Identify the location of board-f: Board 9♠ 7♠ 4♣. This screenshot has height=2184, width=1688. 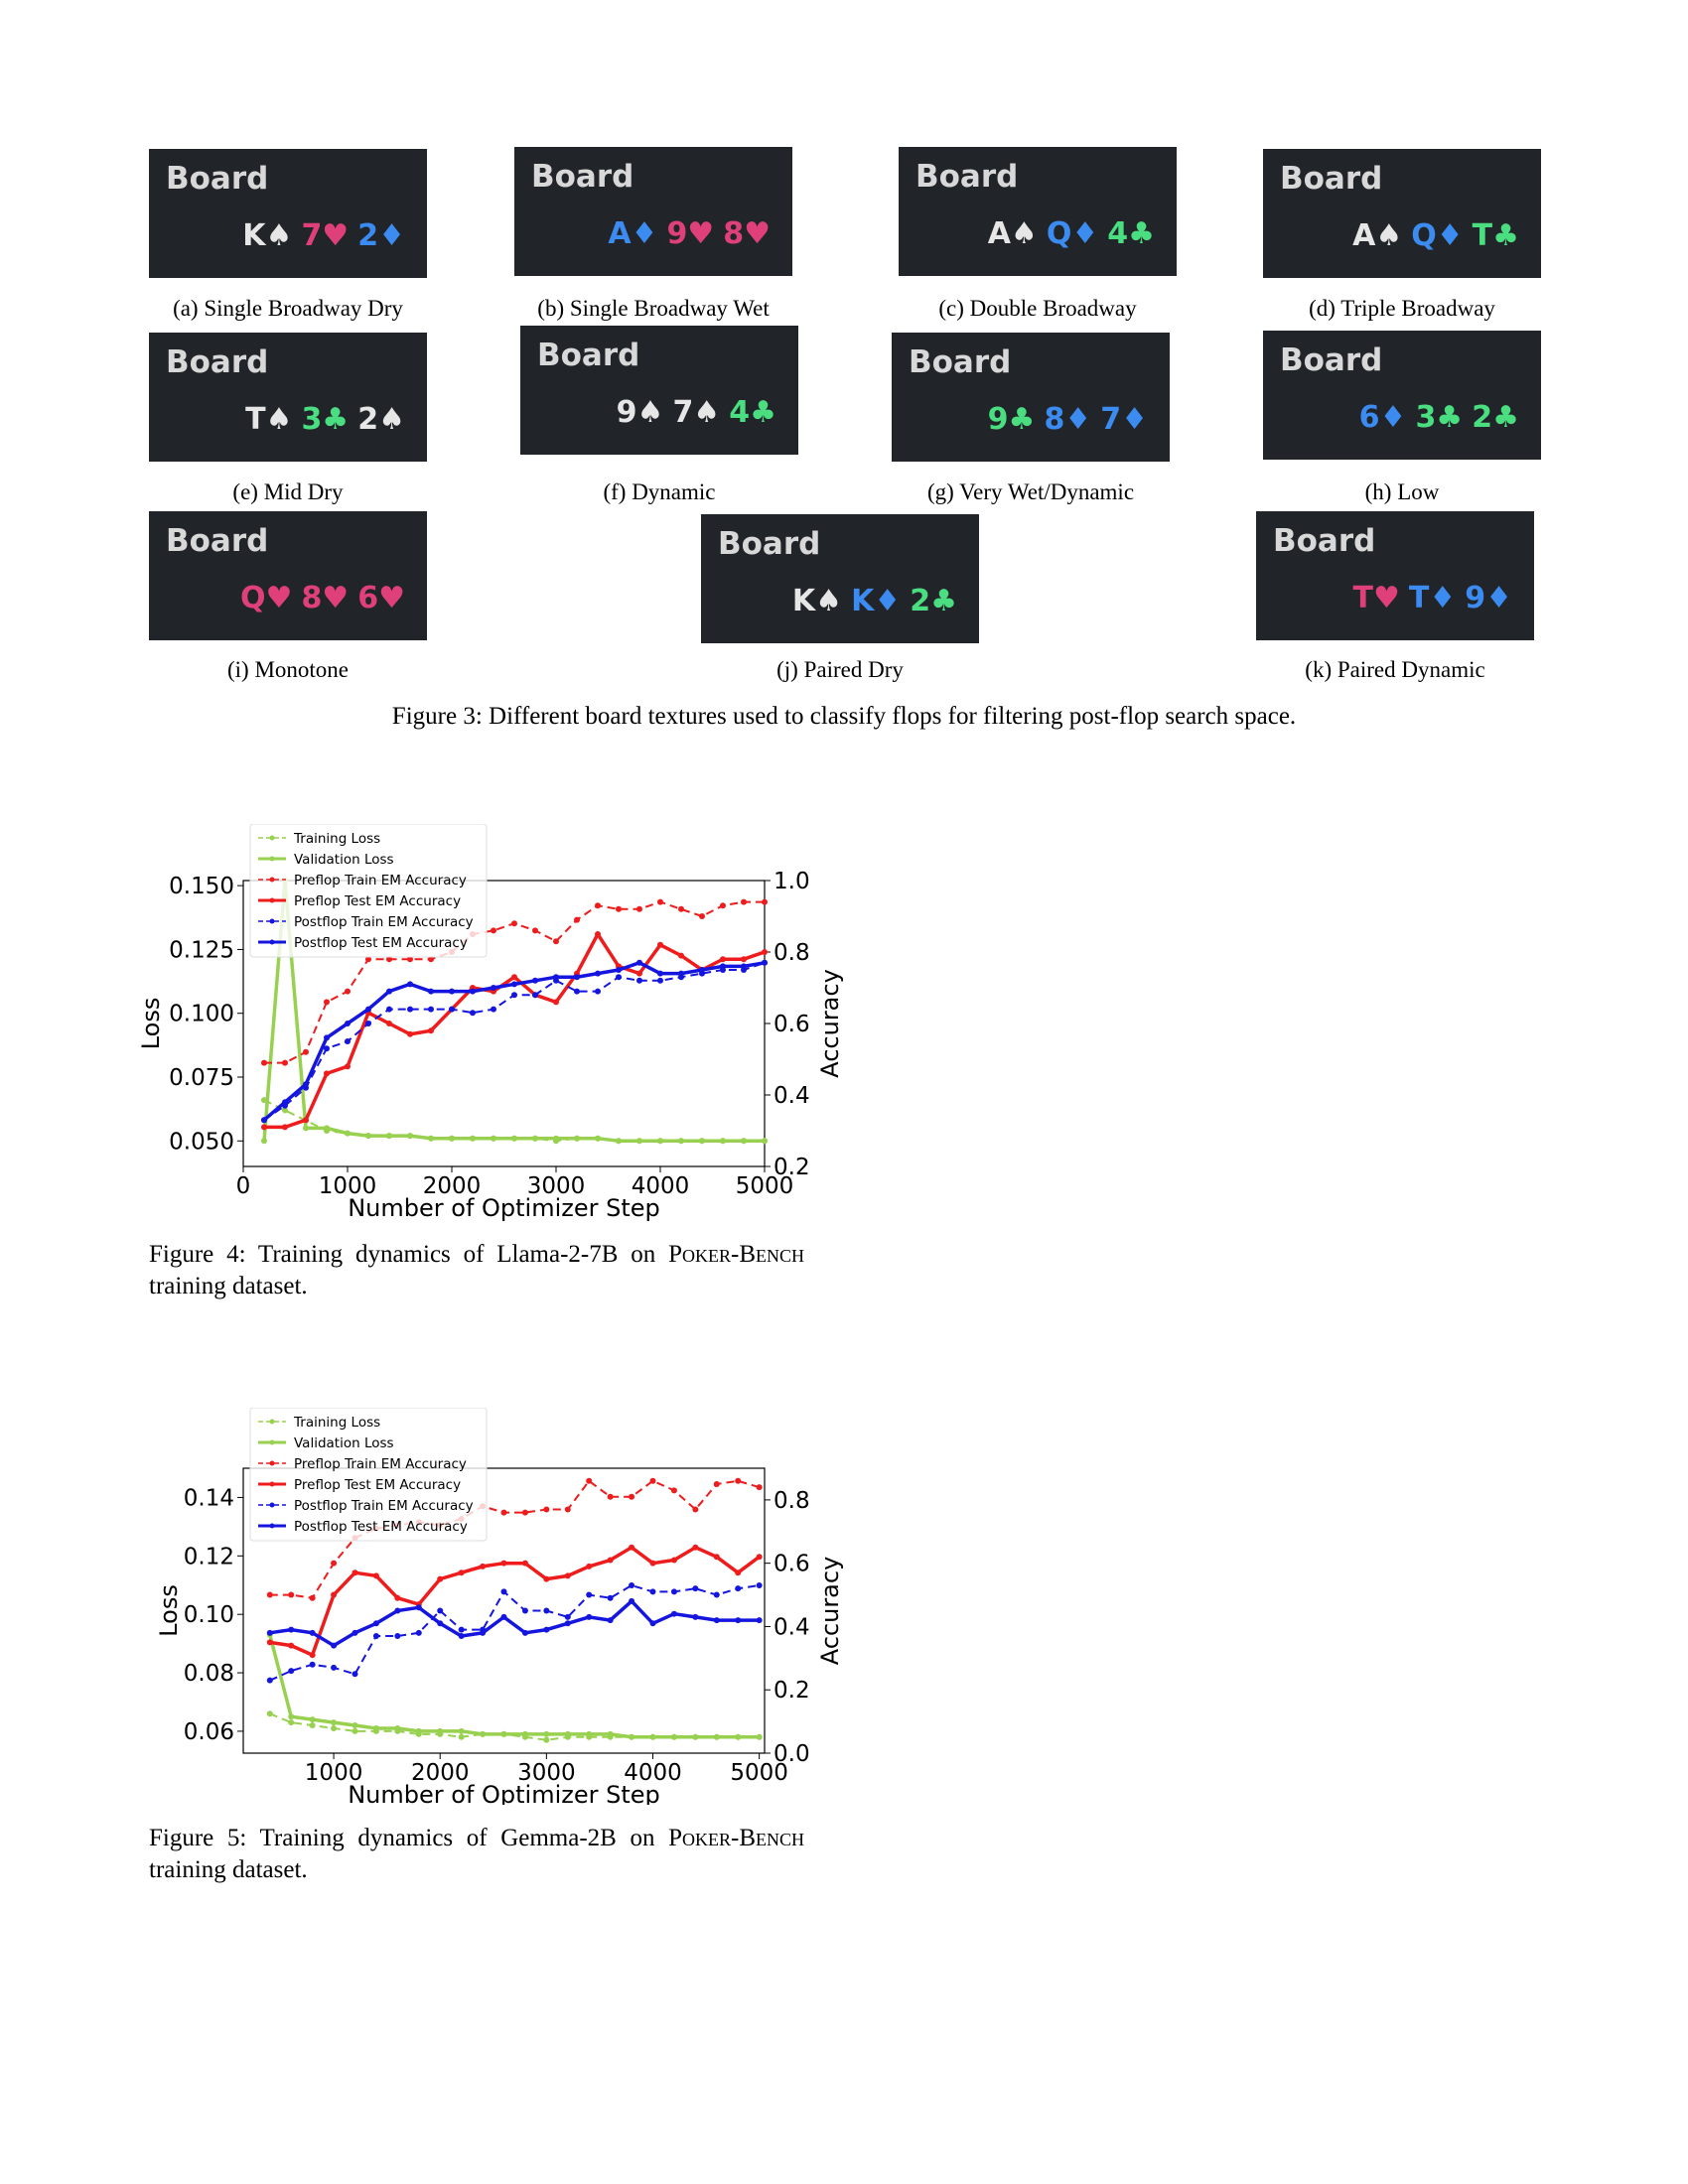
(659, 390).